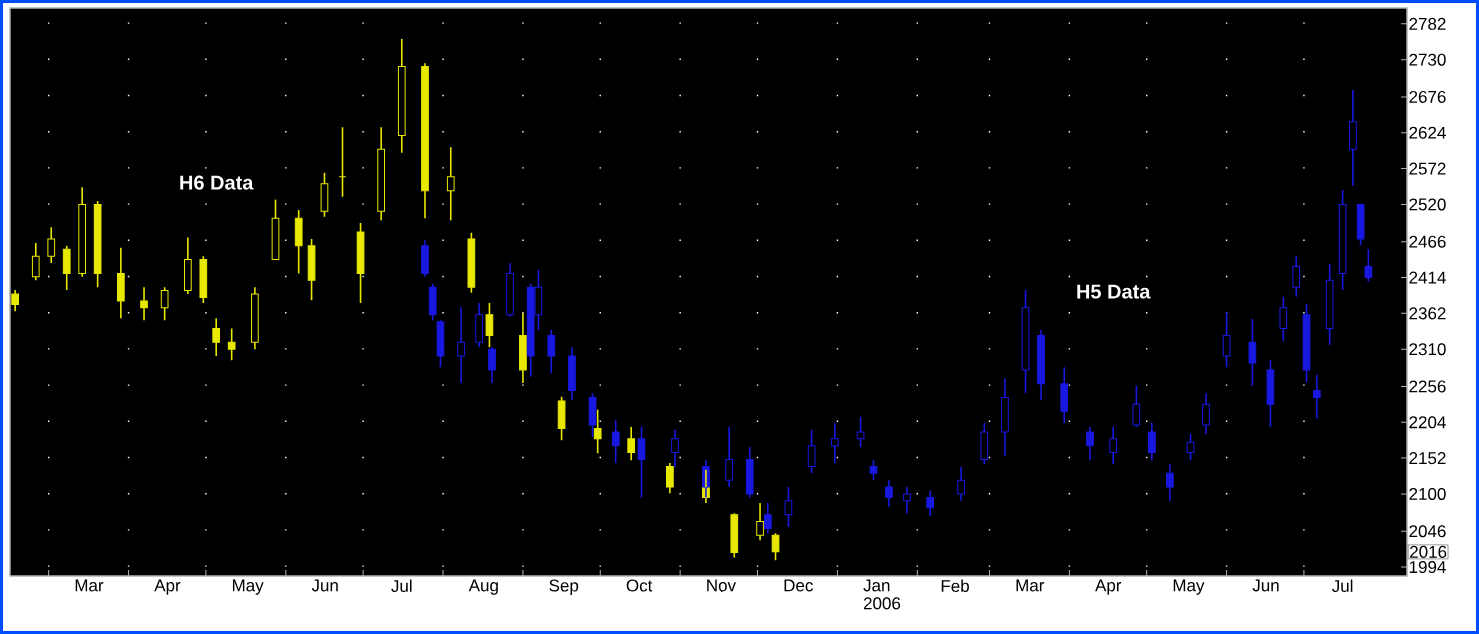  Describe the element at coordinates (882, 594) in the screenshot. I see `x-tick-label: Jan 2006` at that location.